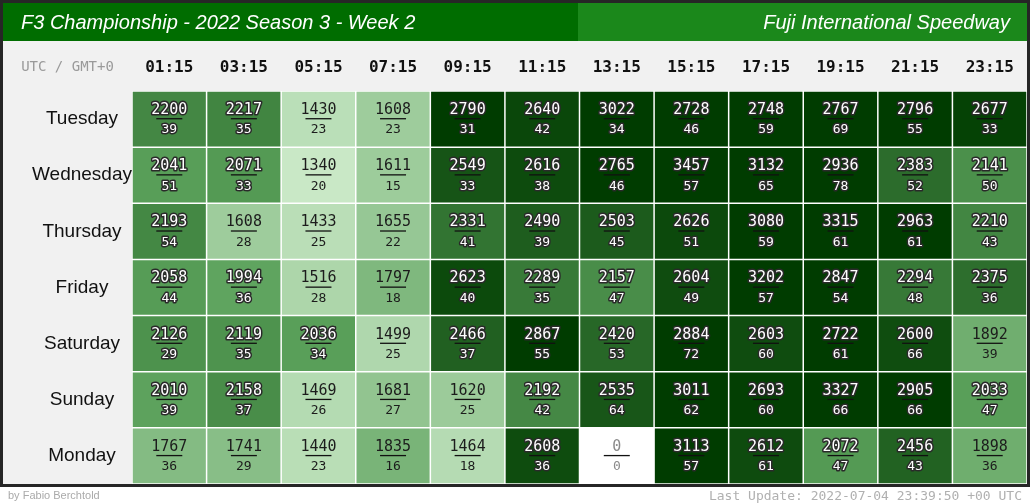 The height and width of the screenshot is (504, 1030). I want to click on data-label: 2790, so click(467, 108).